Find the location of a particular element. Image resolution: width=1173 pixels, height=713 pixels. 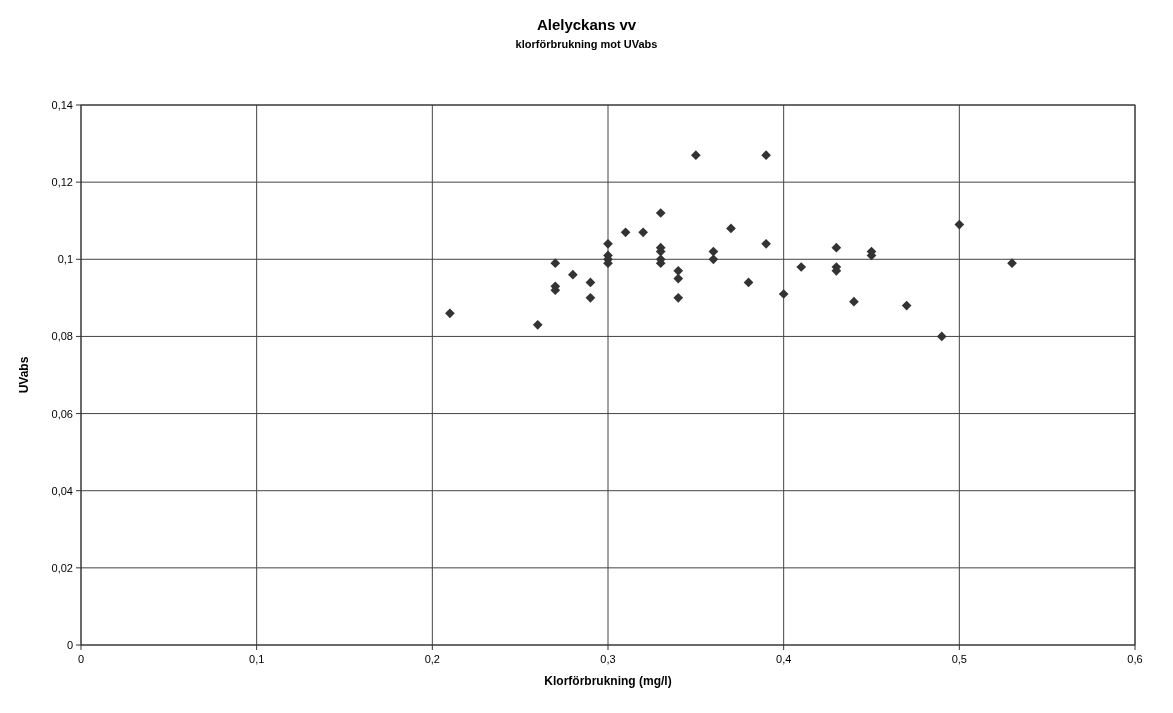

y-tick-label: 0,06 is located at coordinates (62, 413).